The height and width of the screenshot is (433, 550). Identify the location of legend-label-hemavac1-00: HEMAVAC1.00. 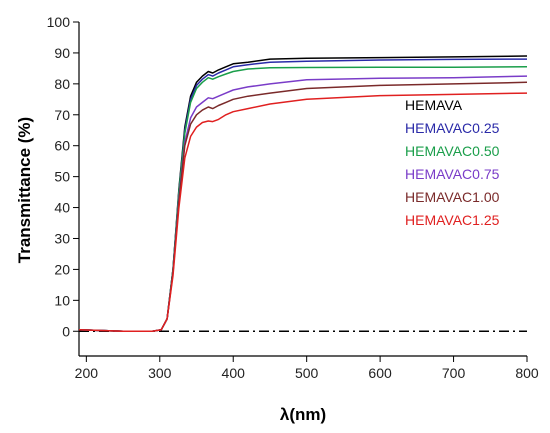
(452, 197).